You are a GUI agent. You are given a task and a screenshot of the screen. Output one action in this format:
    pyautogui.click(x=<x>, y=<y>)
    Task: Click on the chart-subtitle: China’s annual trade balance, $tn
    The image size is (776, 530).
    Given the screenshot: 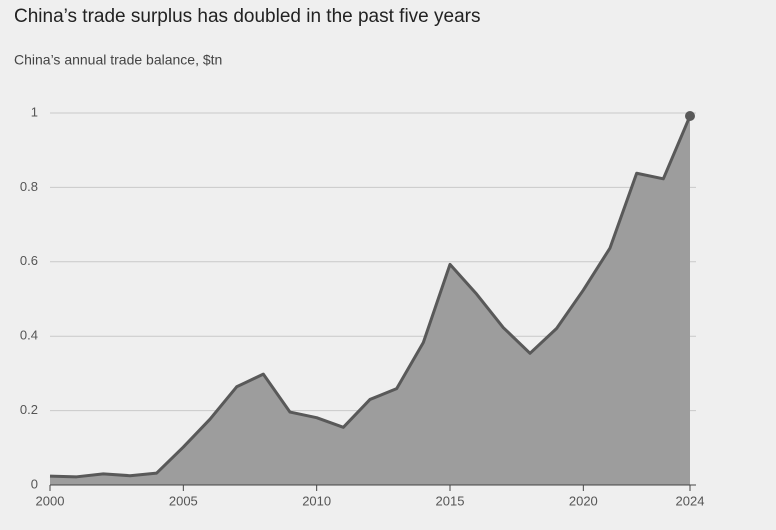 What is the action you would take?
    pyautogui.click(x=118, y=60)
    